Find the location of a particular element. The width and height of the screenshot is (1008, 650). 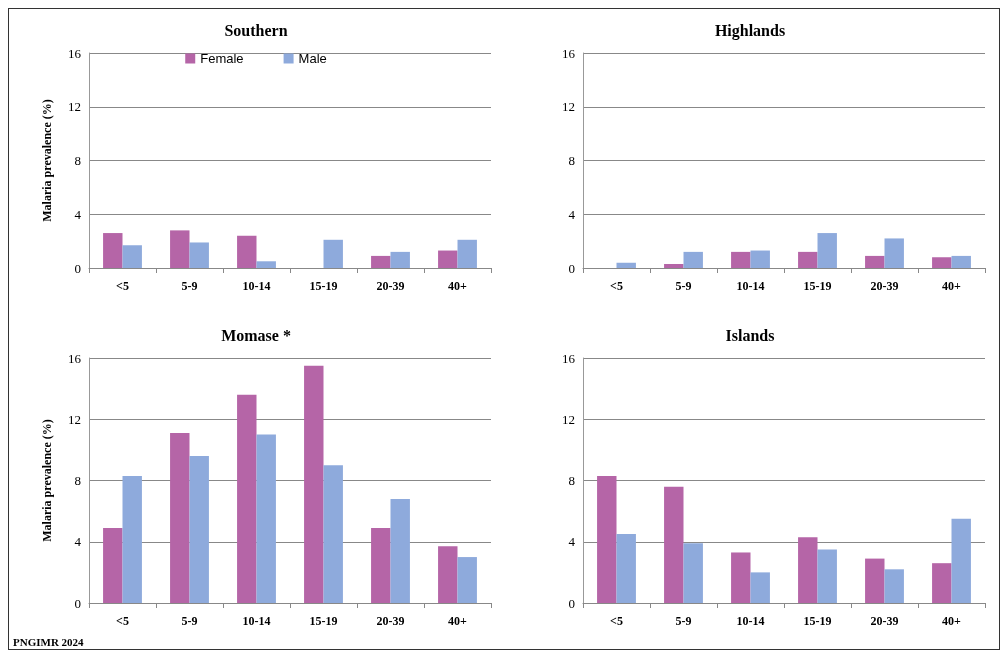

chart-title: Momase * is located at coordinates (256, 335).